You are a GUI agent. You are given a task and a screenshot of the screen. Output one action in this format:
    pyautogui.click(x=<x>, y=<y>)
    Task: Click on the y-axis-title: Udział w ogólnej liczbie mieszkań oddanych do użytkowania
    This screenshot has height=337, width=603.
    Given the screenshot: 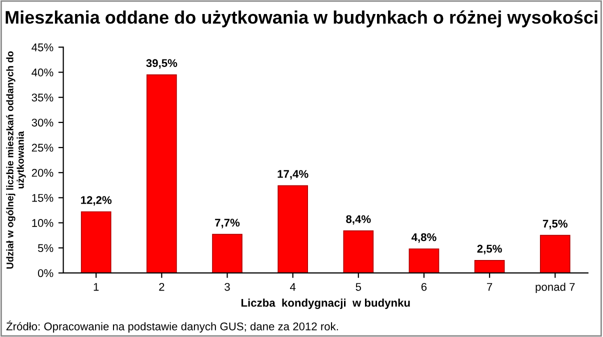 What is the action you would take?
    pyautogui.click(x=16, y=160)
    